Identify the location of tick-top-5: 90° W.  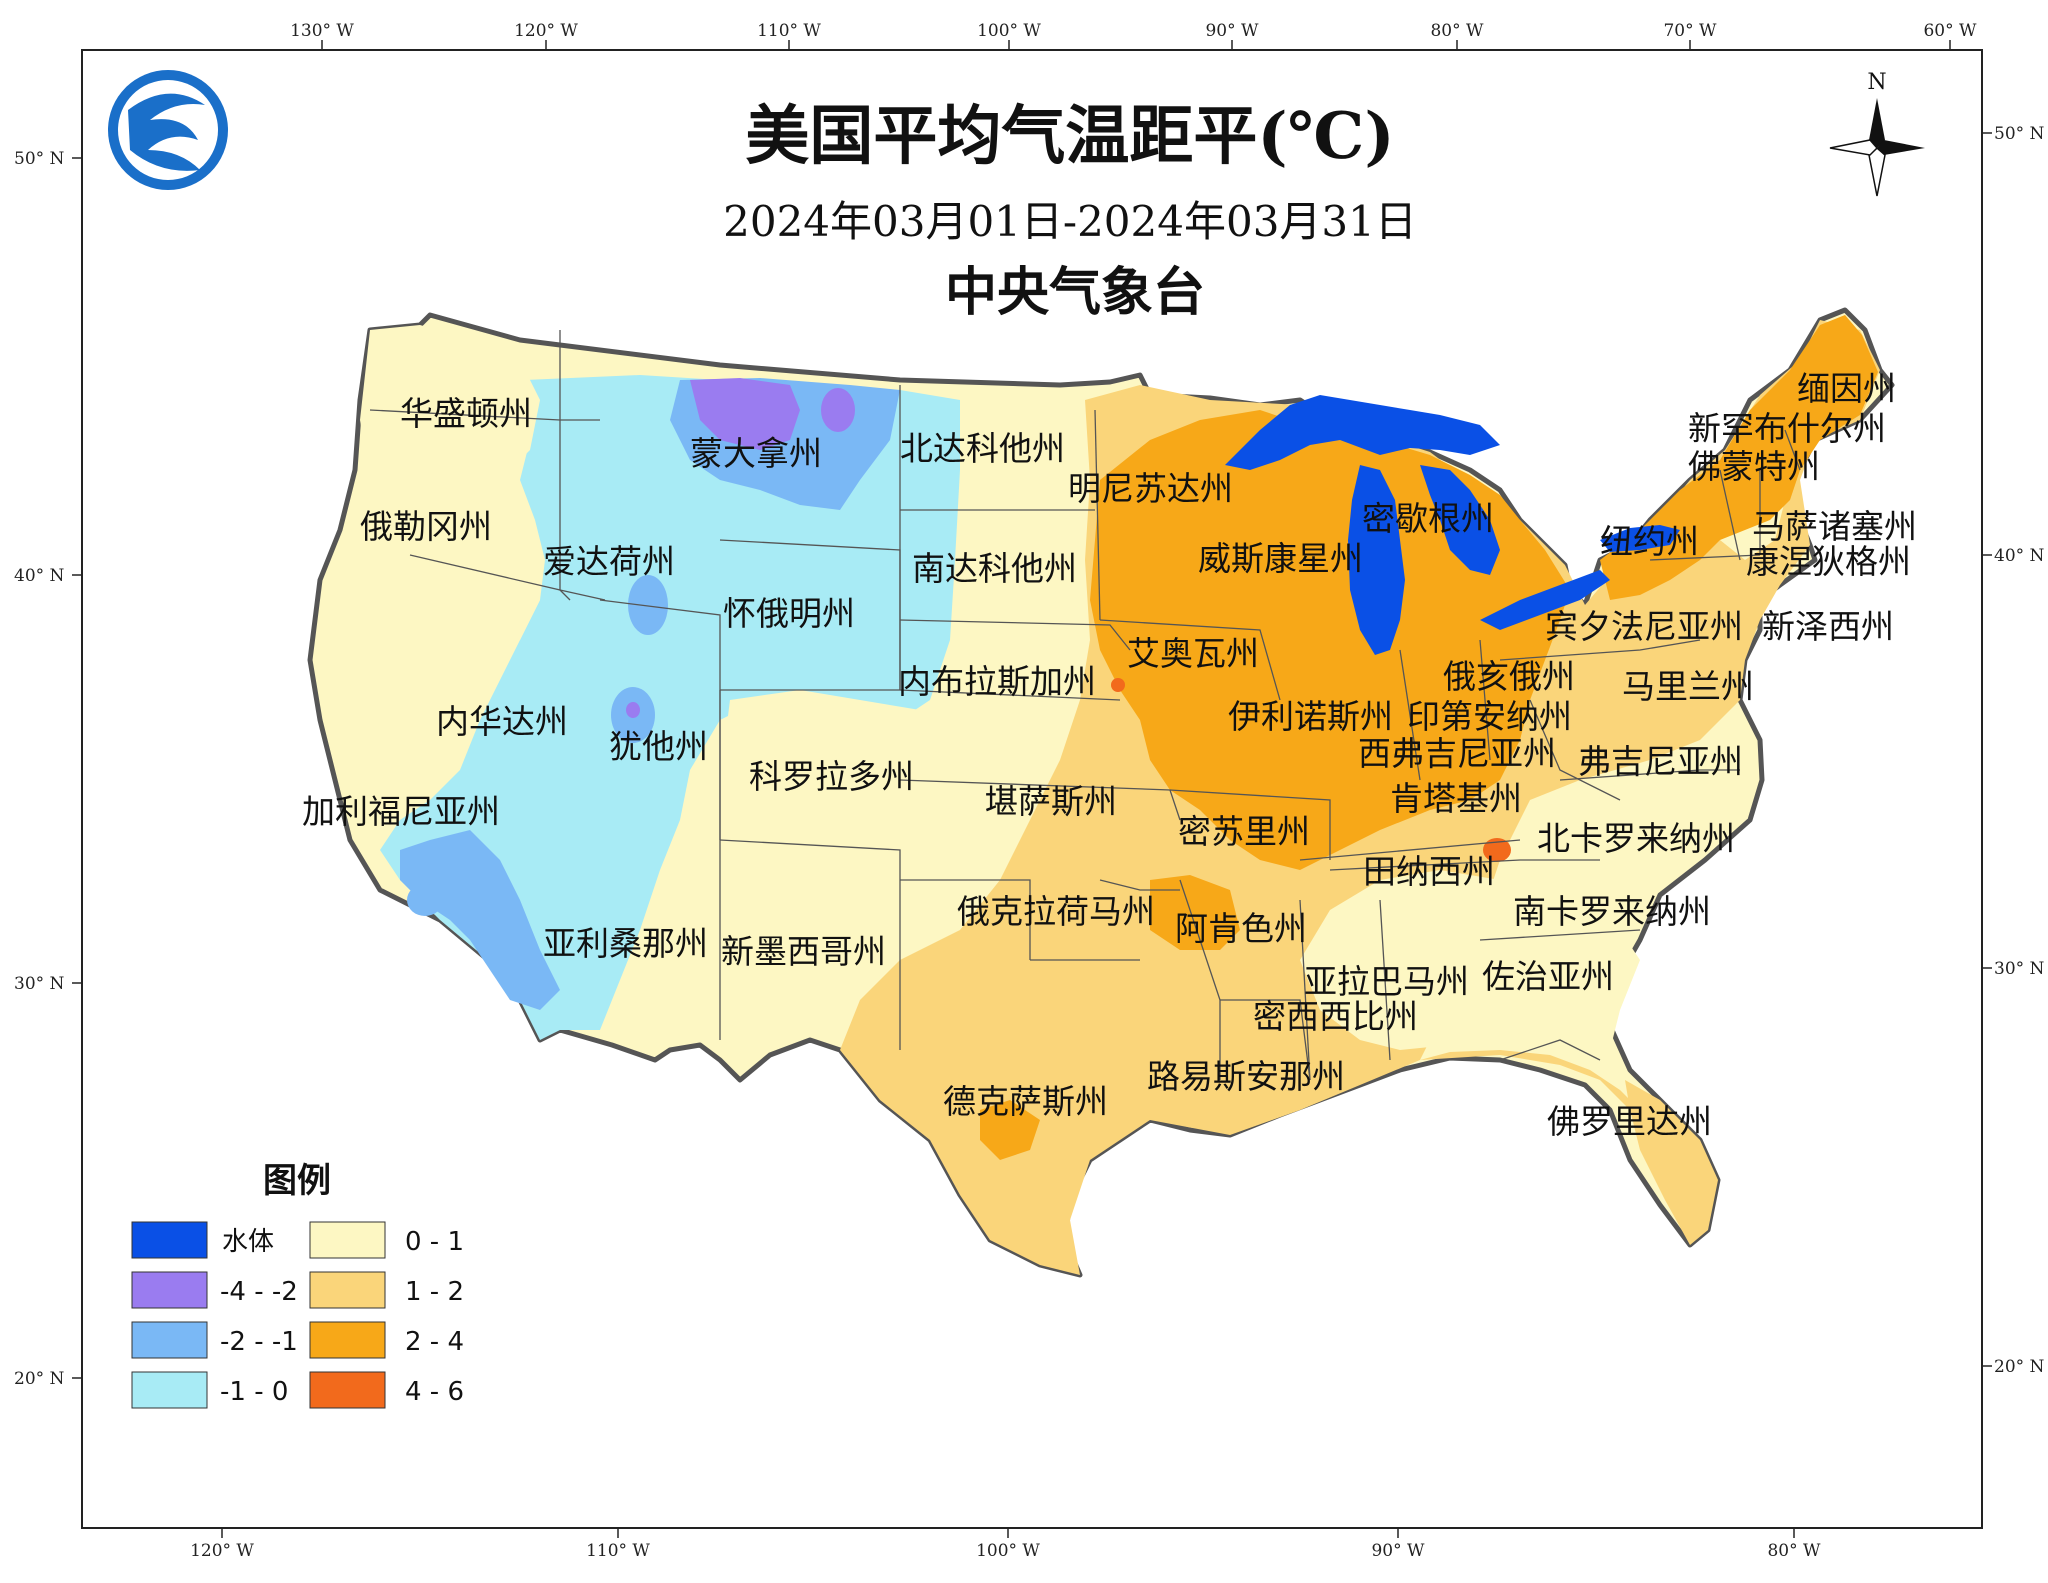
(1232, 31).